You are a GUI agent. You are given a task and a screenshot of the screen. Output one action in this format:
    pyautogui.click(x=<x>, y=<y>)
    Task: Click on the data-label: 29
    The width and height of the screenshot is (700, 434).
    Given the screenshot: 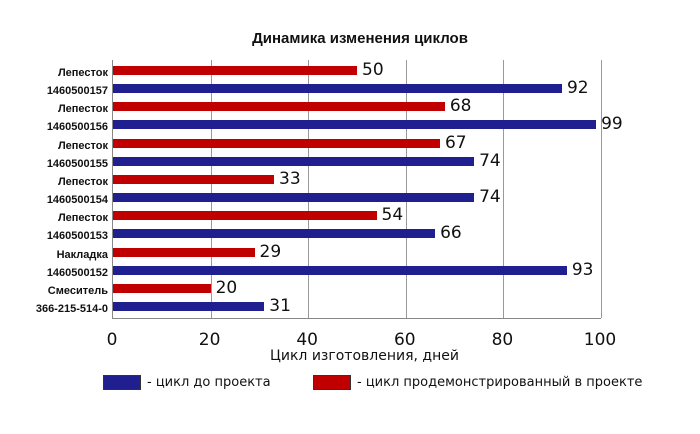 What is the action you would take?
    pyautogui.click(x=270, y=251)
    